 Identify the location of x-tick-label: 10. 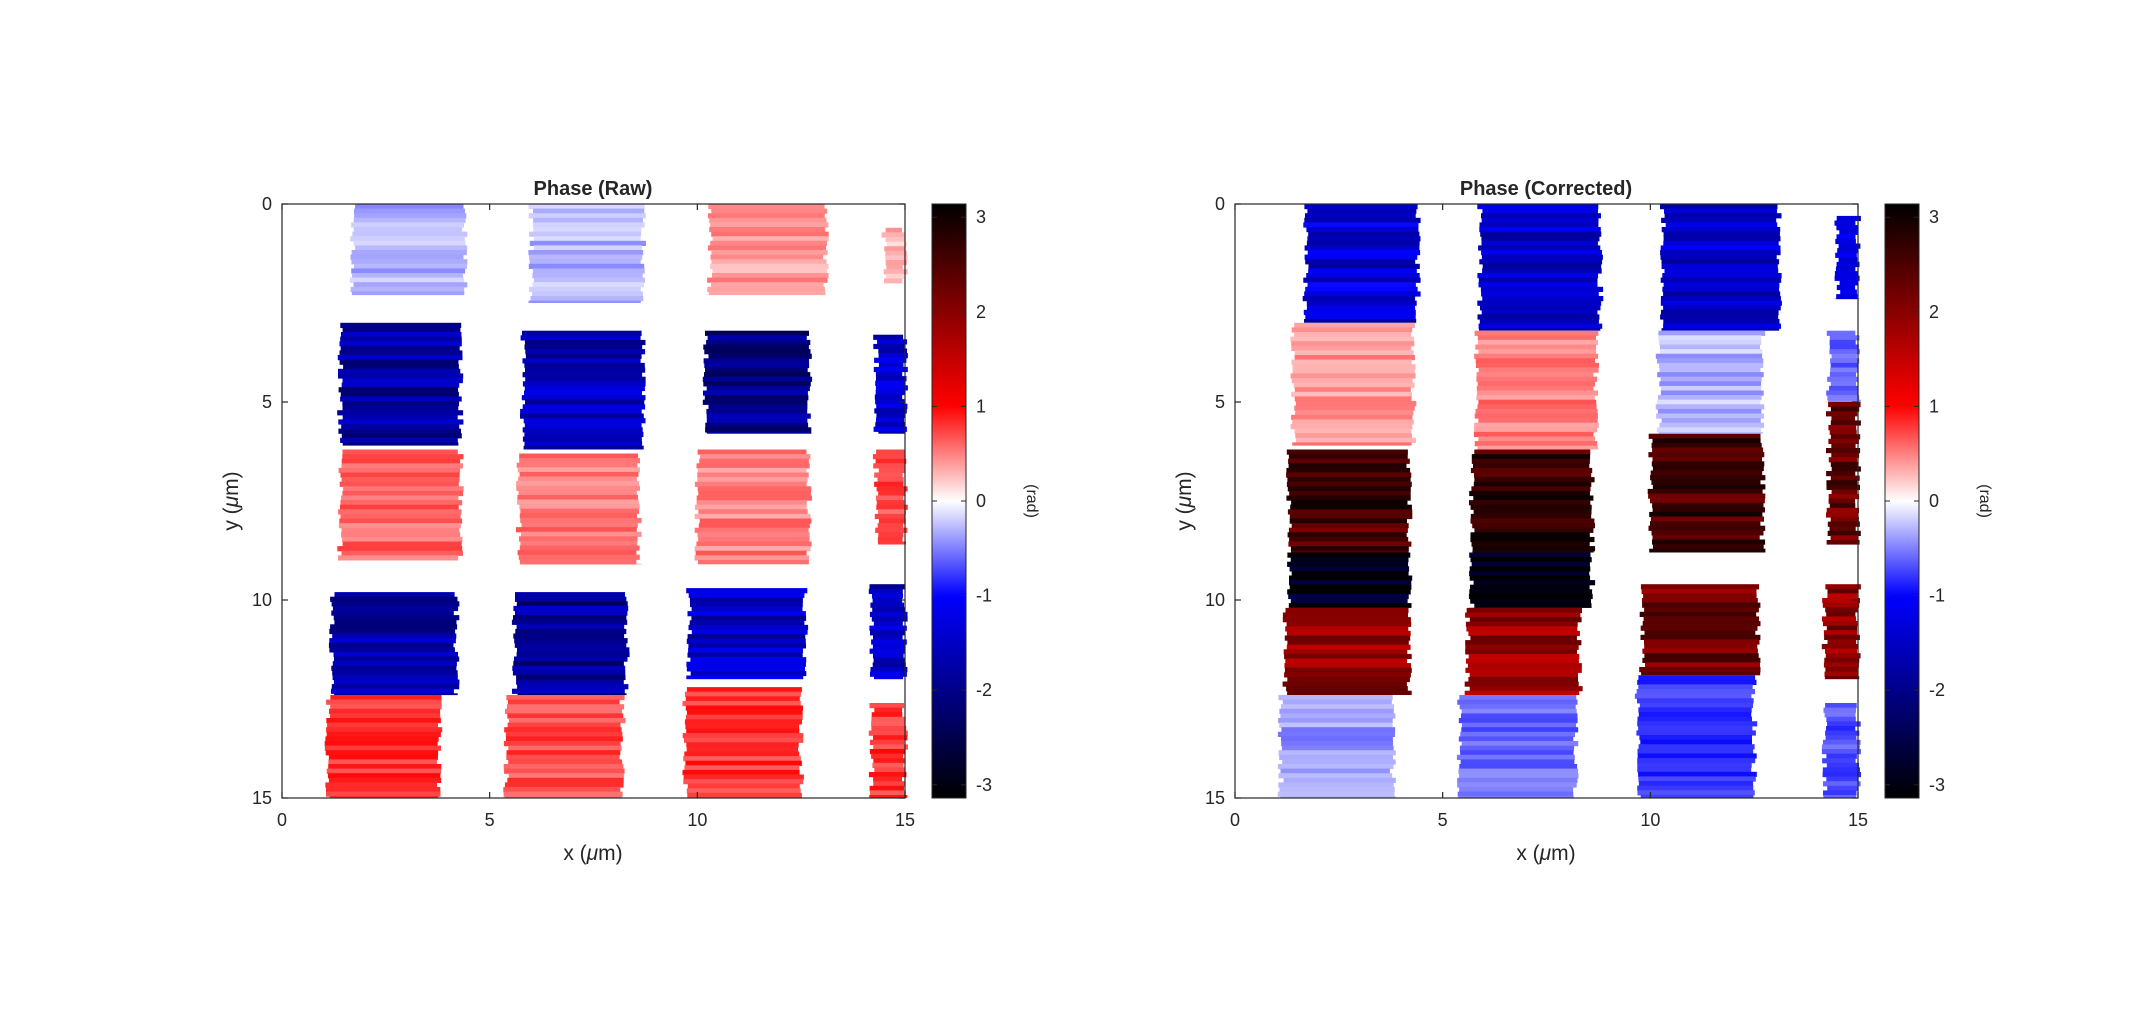
(1650, 820).